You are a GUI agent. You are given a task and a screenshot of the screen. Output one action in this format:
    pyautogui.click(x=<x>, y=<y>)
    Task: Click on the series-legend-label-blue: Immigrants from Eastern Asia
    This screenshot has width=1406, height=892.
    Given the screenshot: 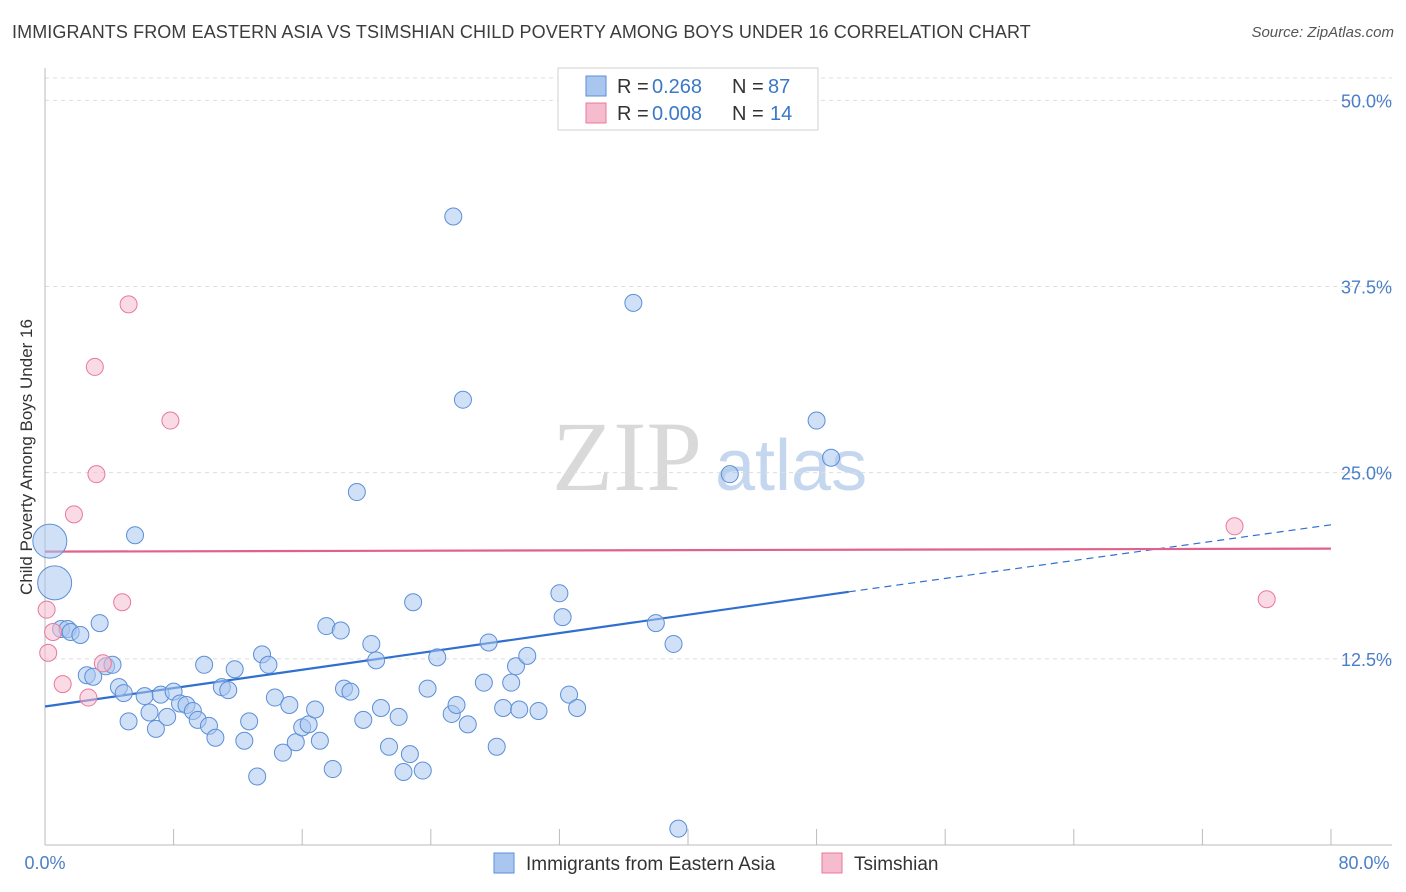 What is the action you would take?
    pyautogui.click(x=651, y=864)
    